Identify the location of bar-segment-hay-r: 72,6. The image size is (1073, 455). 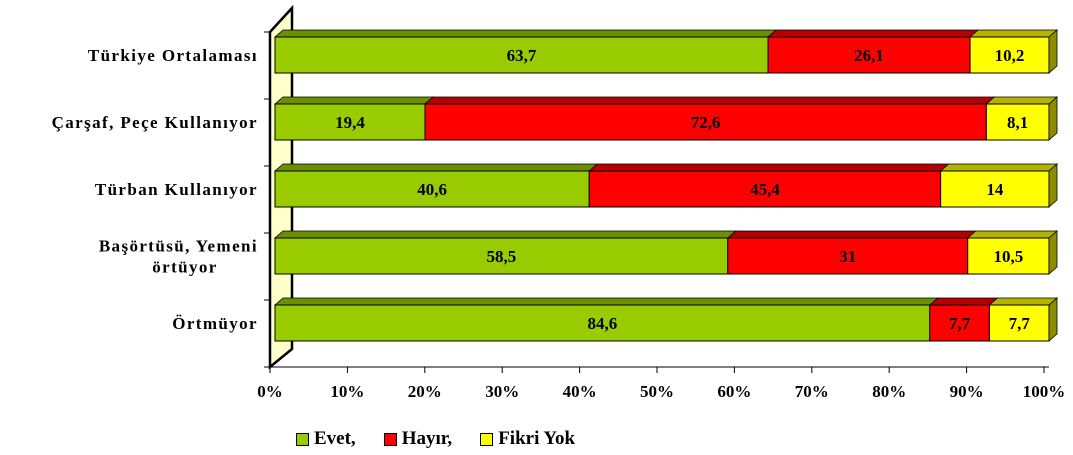
(709, 118).